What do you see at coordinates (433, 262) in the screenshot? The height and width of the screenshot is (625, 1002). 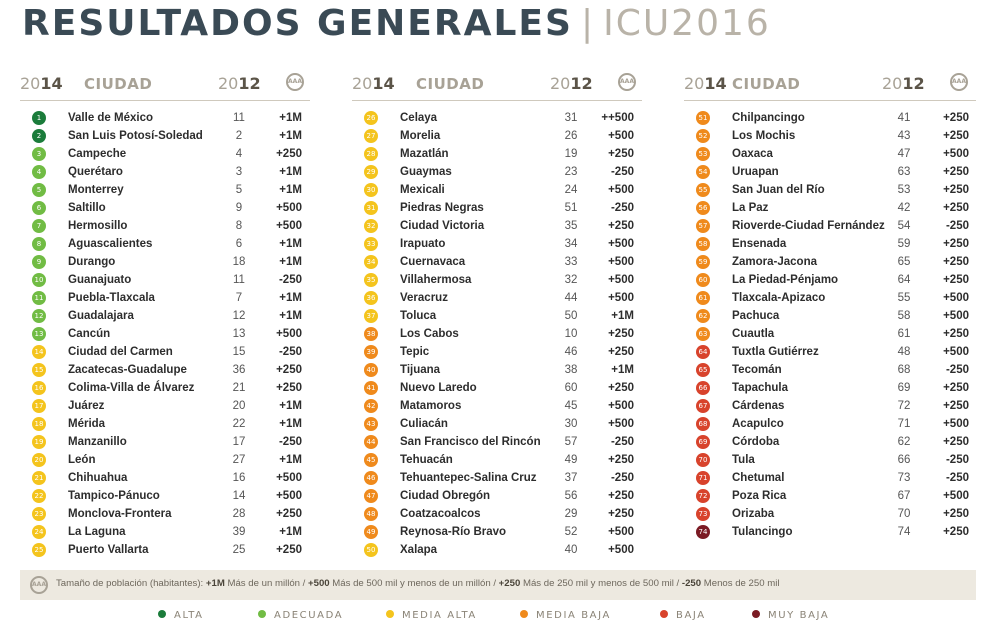 I see `city-name: Cuernavaca` at bounding box center [433, 262].